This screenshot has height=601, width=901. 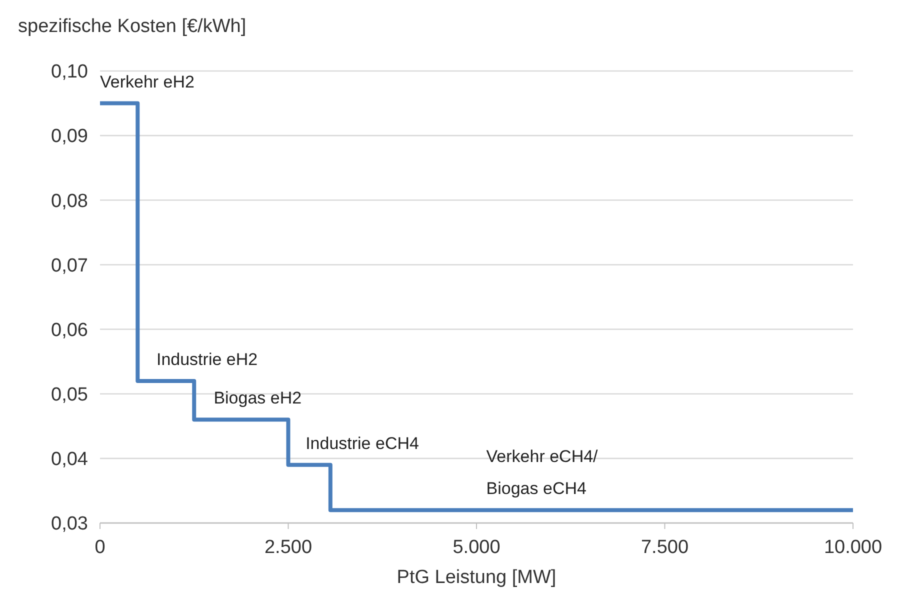 What do you see at coordinates (69, 72) in the screenshot?
I see `y-tick-label: 0,10` at bounding box center [69, 72].